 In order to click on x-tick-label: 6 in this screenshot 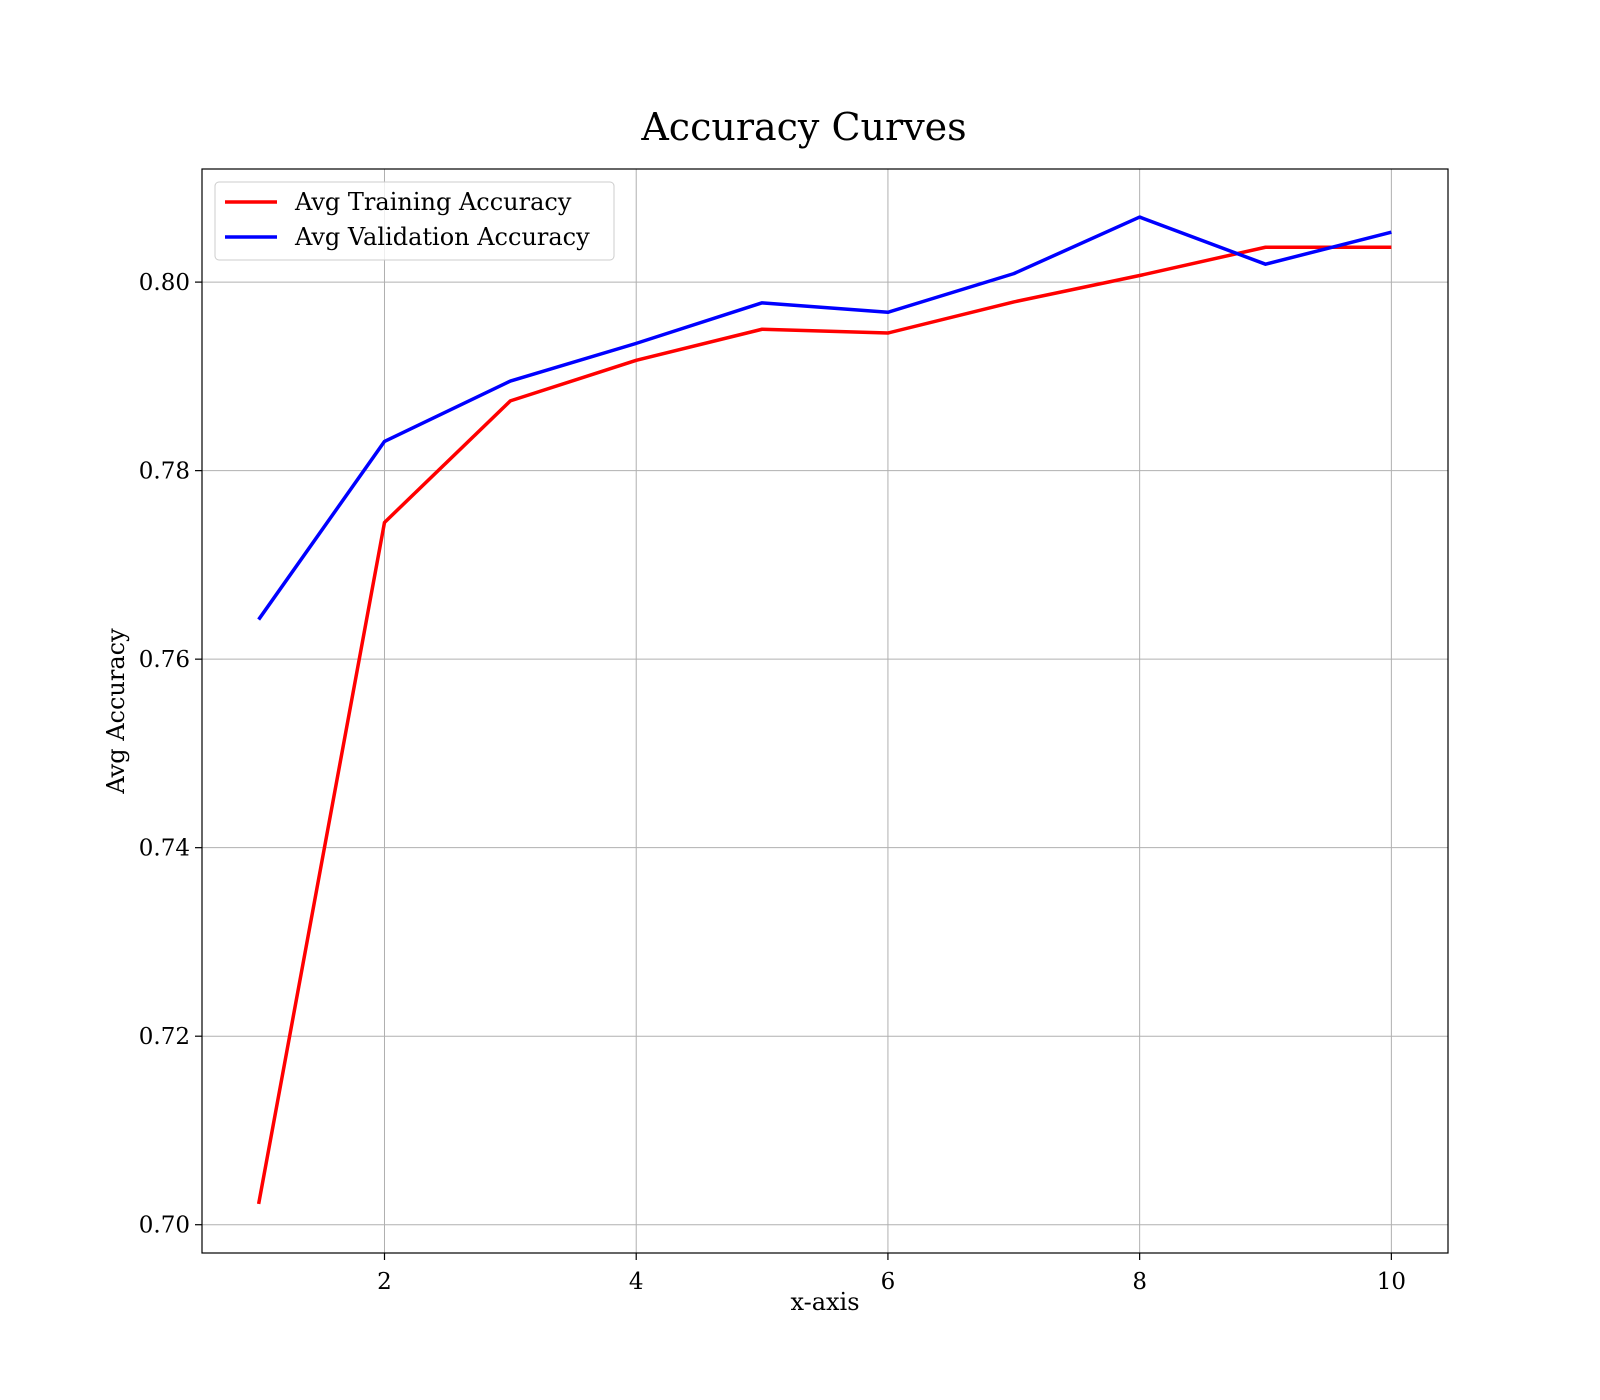, I will do `click(888, 1282)`.